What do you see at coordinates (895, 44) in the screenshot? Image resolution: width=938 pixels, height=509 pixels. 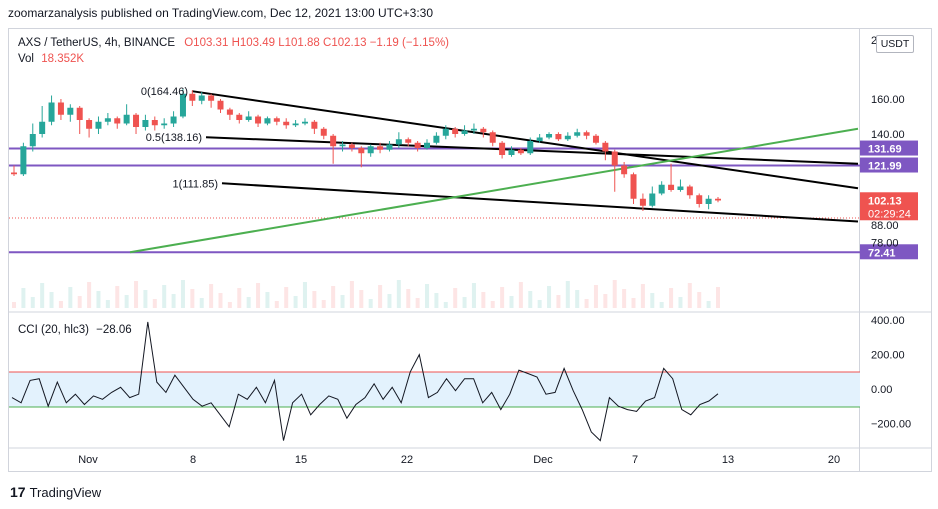 I see `currency-button: USDT` at bounding box center [895, 44].